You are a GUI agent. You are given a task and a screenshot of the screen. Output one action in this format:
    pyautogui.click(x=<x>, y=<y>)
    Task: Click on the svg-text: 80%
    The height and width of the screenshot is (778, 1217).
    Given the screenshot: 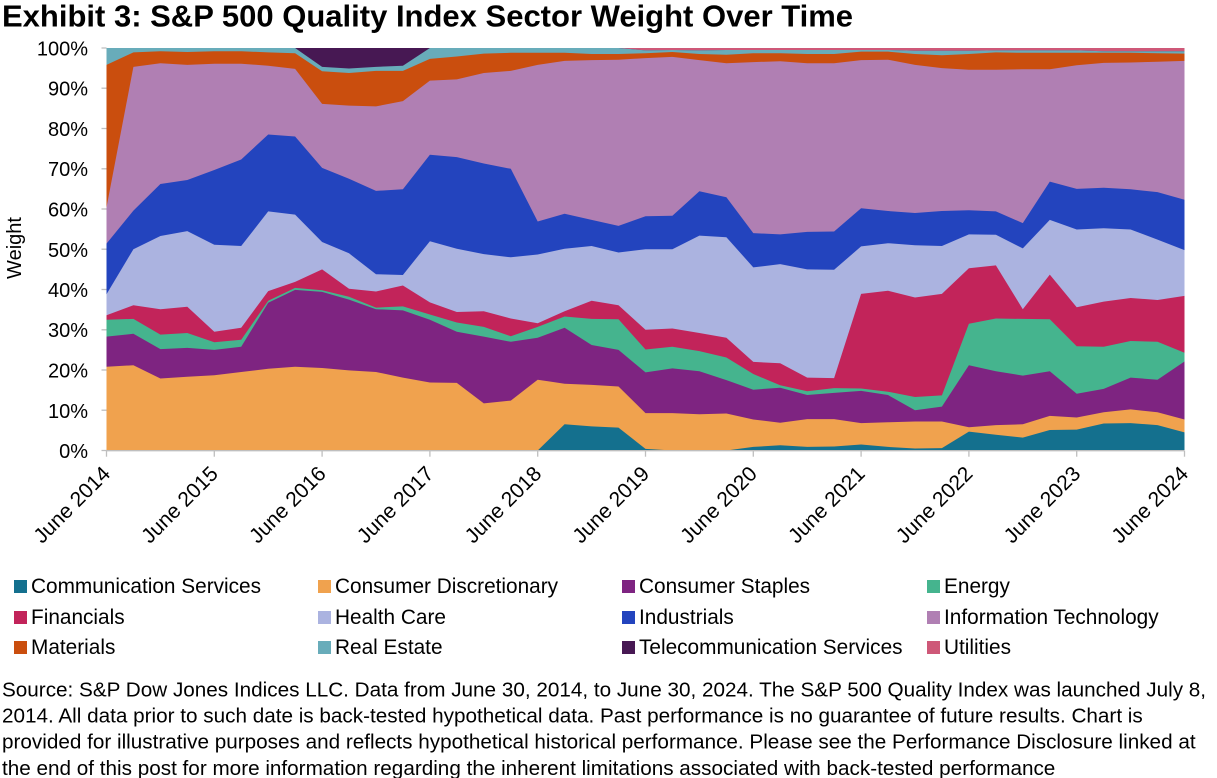 What is the action you would take?
    pyautogui.click(x=68, y=130)
    